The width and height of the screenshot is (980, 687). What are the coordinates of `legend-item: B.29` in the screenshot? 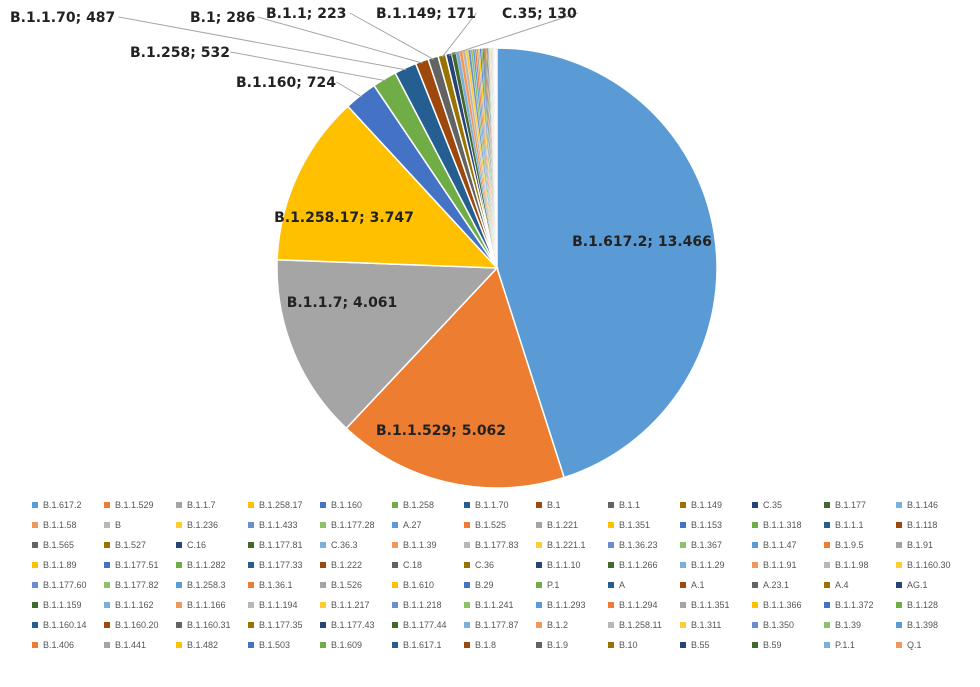 It's located at (500, 585).